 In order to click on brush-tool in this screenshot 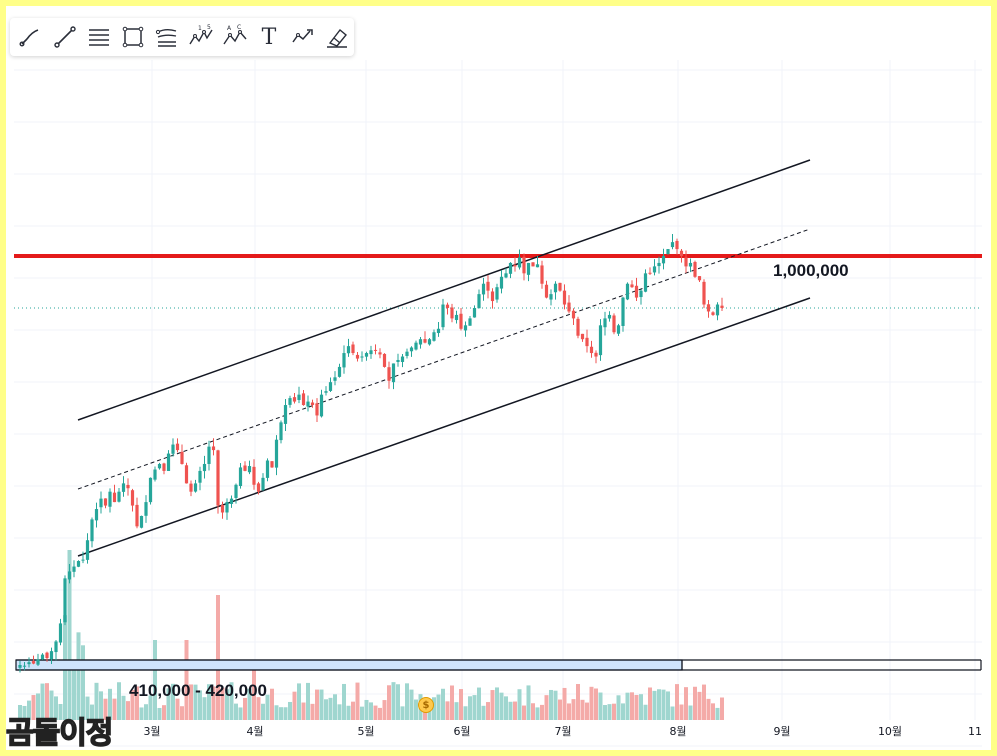, I will do `click(31, 37)`.